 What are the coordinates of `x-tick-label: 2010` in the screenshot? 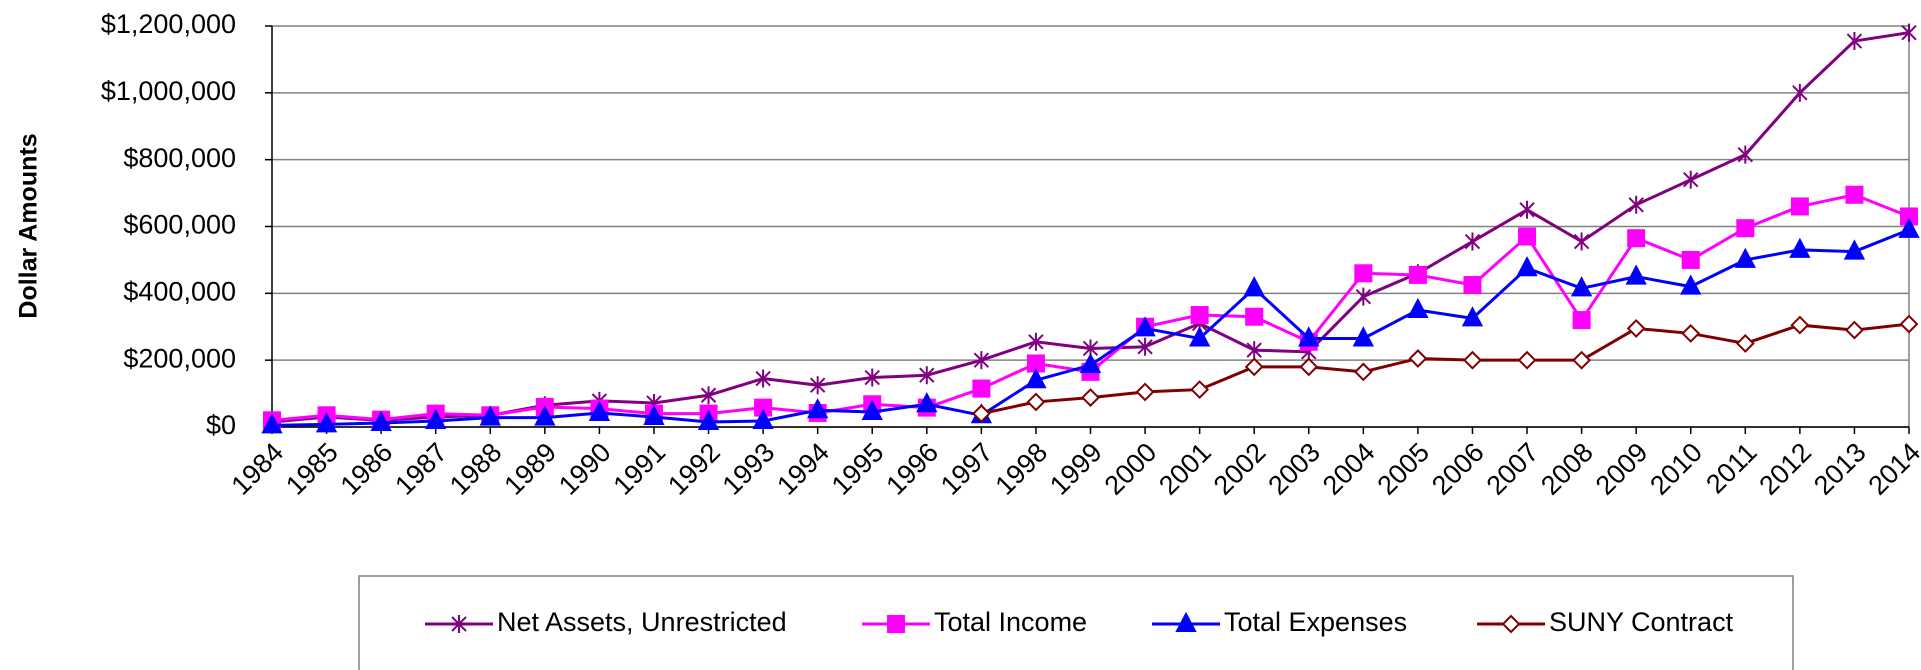 It's located at (1676, 469).